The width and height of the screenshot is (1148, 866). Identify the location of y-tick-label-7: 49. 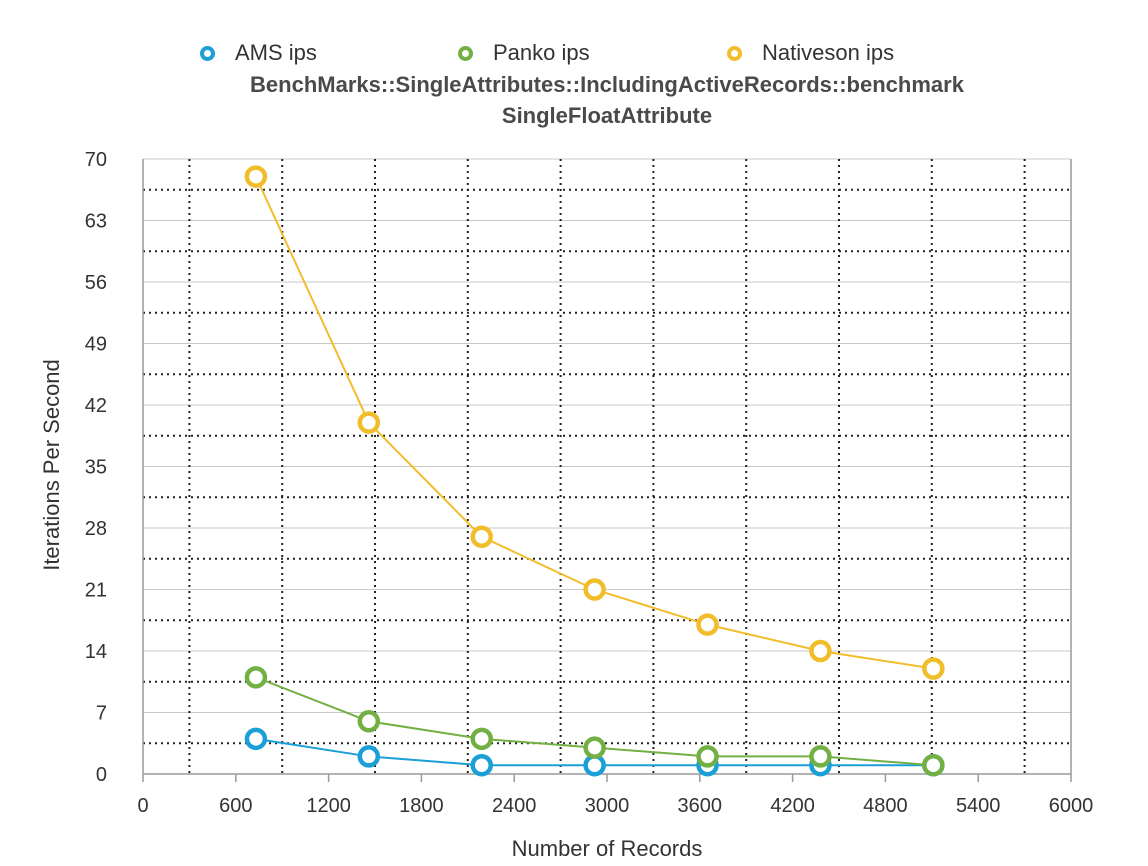
(96, 345).